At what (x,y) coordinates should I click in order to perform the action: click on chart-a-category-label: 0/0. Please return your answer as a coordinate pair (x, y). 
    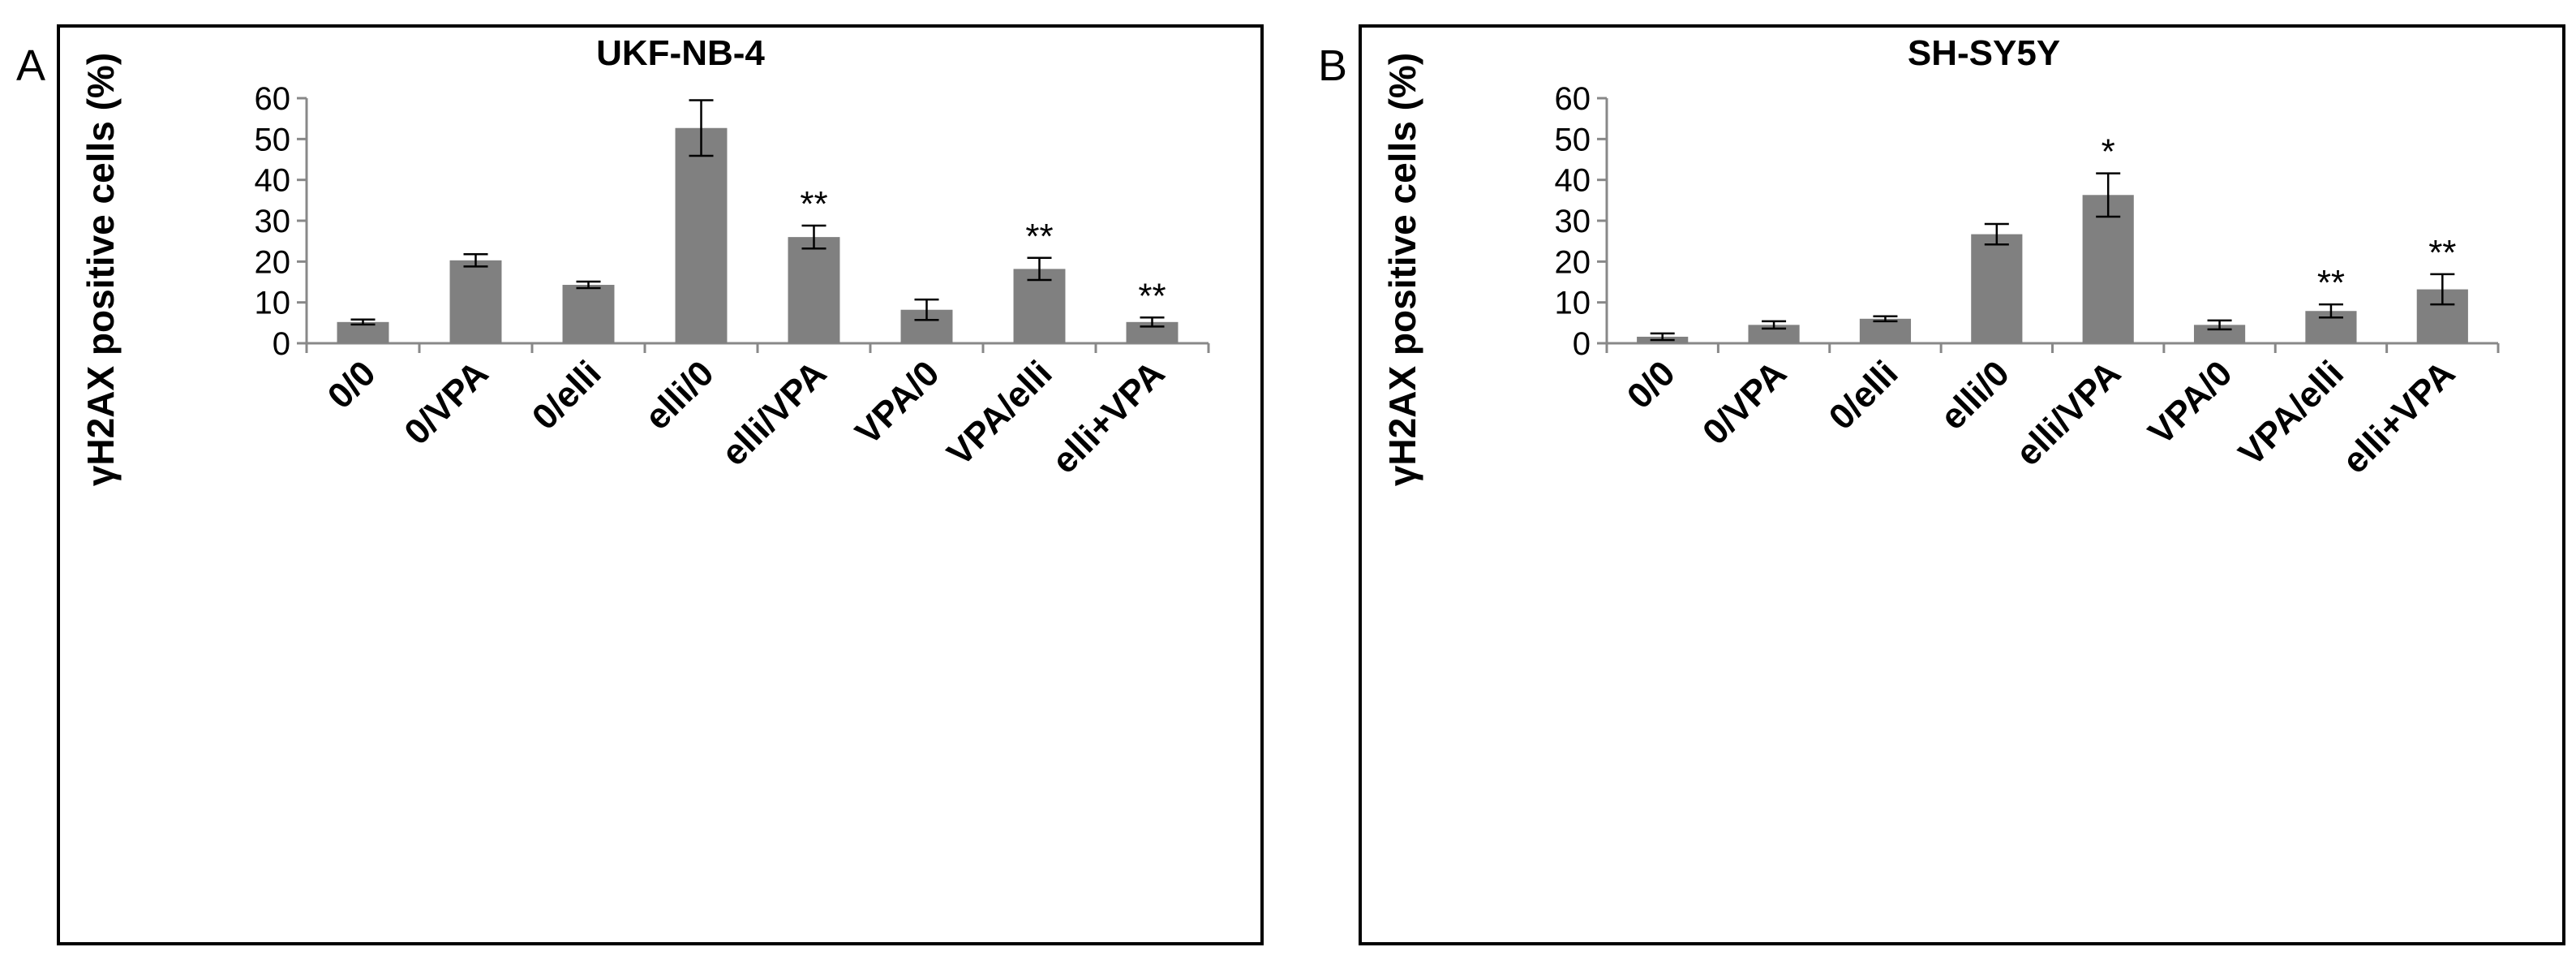
    Looking at the image, I should click on (352, 384).